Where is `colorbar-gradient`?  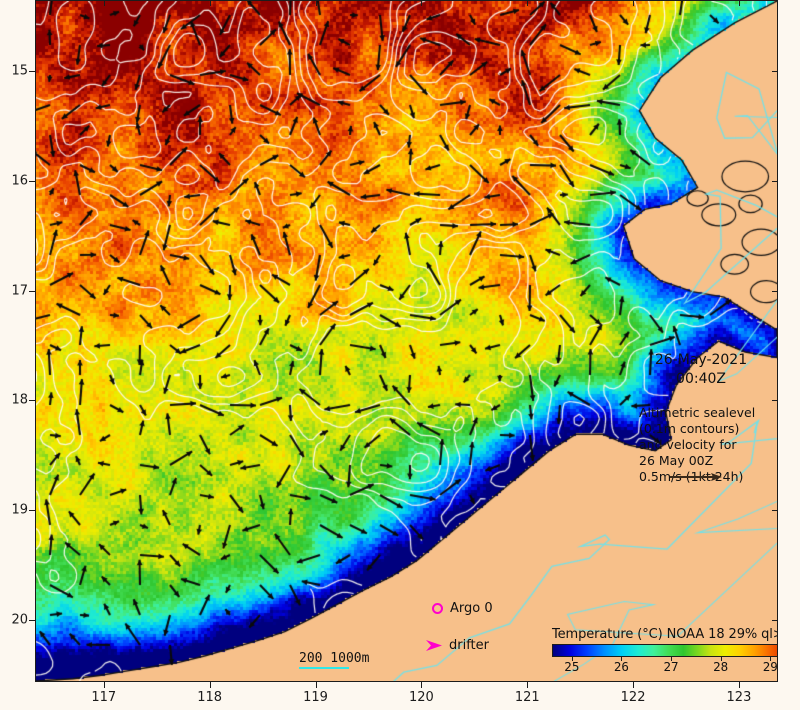 colorbar-gradient is located at coordinates (664, 650).